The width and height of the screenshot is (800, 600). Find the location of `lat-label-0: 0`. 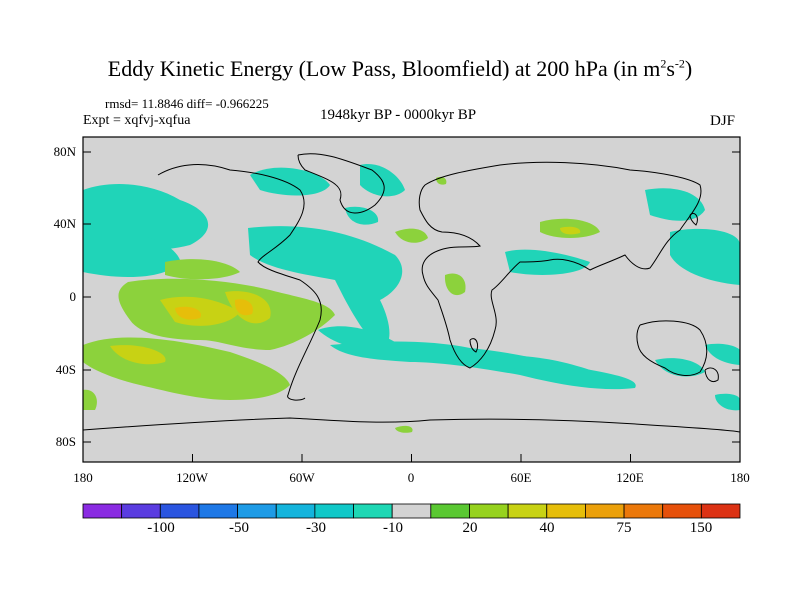

lat-label-0: 0 is located at coordinates (73, 296).